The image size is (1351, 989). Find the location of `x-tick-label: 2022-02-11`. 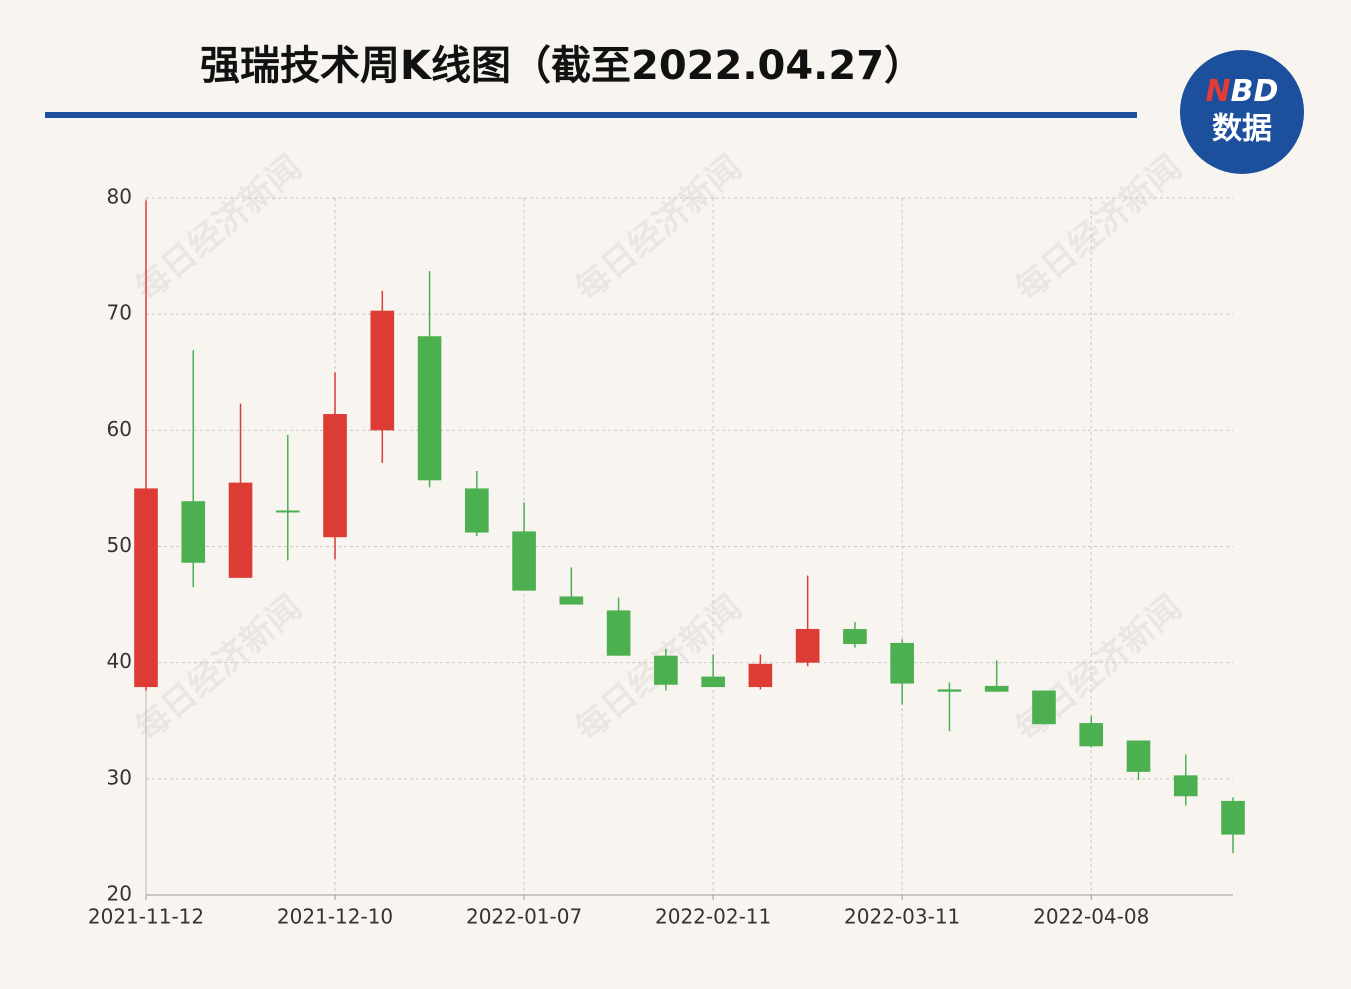

x-tick-label: 2022-02-11 is located at coordinates (713, 917).